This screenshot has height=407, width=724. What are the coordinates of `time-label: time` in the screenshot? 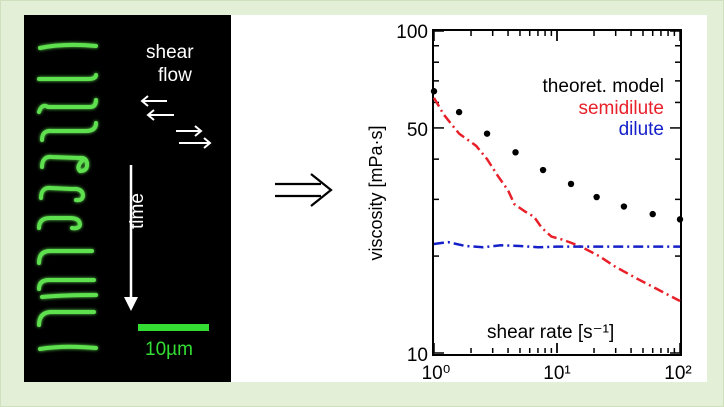 It's located at (137, 211).